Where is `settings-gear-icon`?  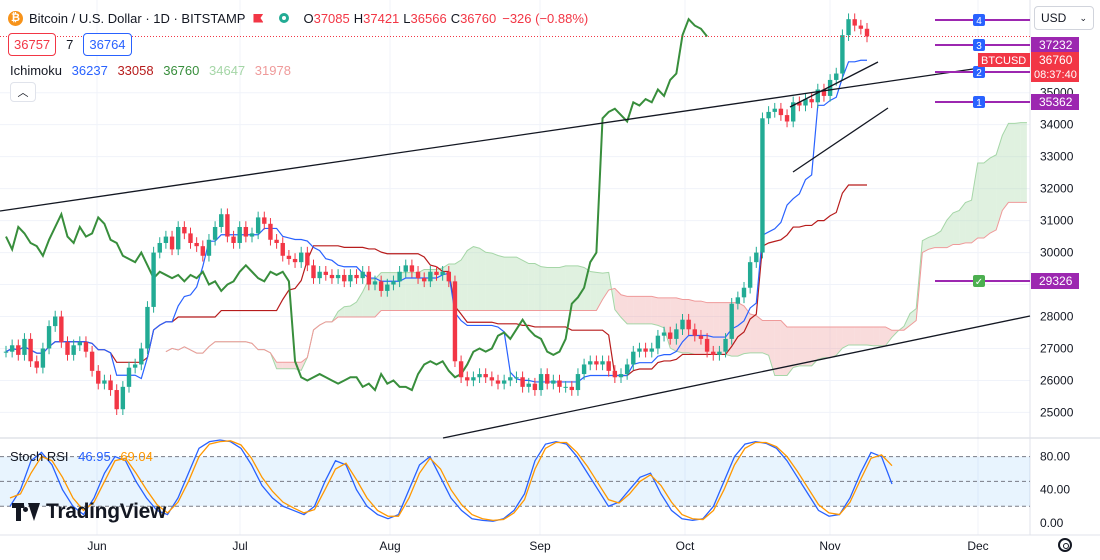
settings-gear-icon is located at coordinates (1065, 545).